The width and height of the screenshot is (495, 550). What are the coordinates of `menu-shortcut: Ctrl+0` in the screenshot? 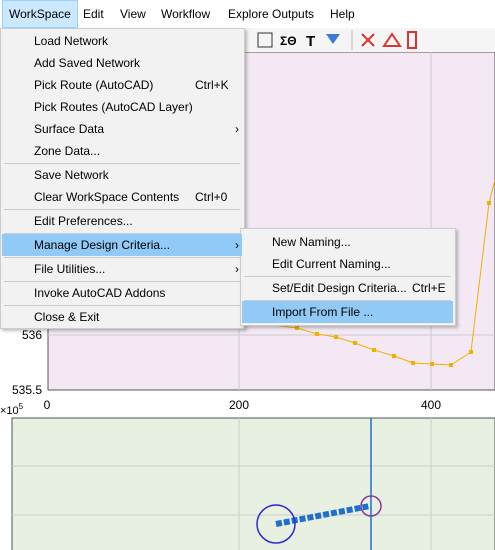 It's located at (211, 197).